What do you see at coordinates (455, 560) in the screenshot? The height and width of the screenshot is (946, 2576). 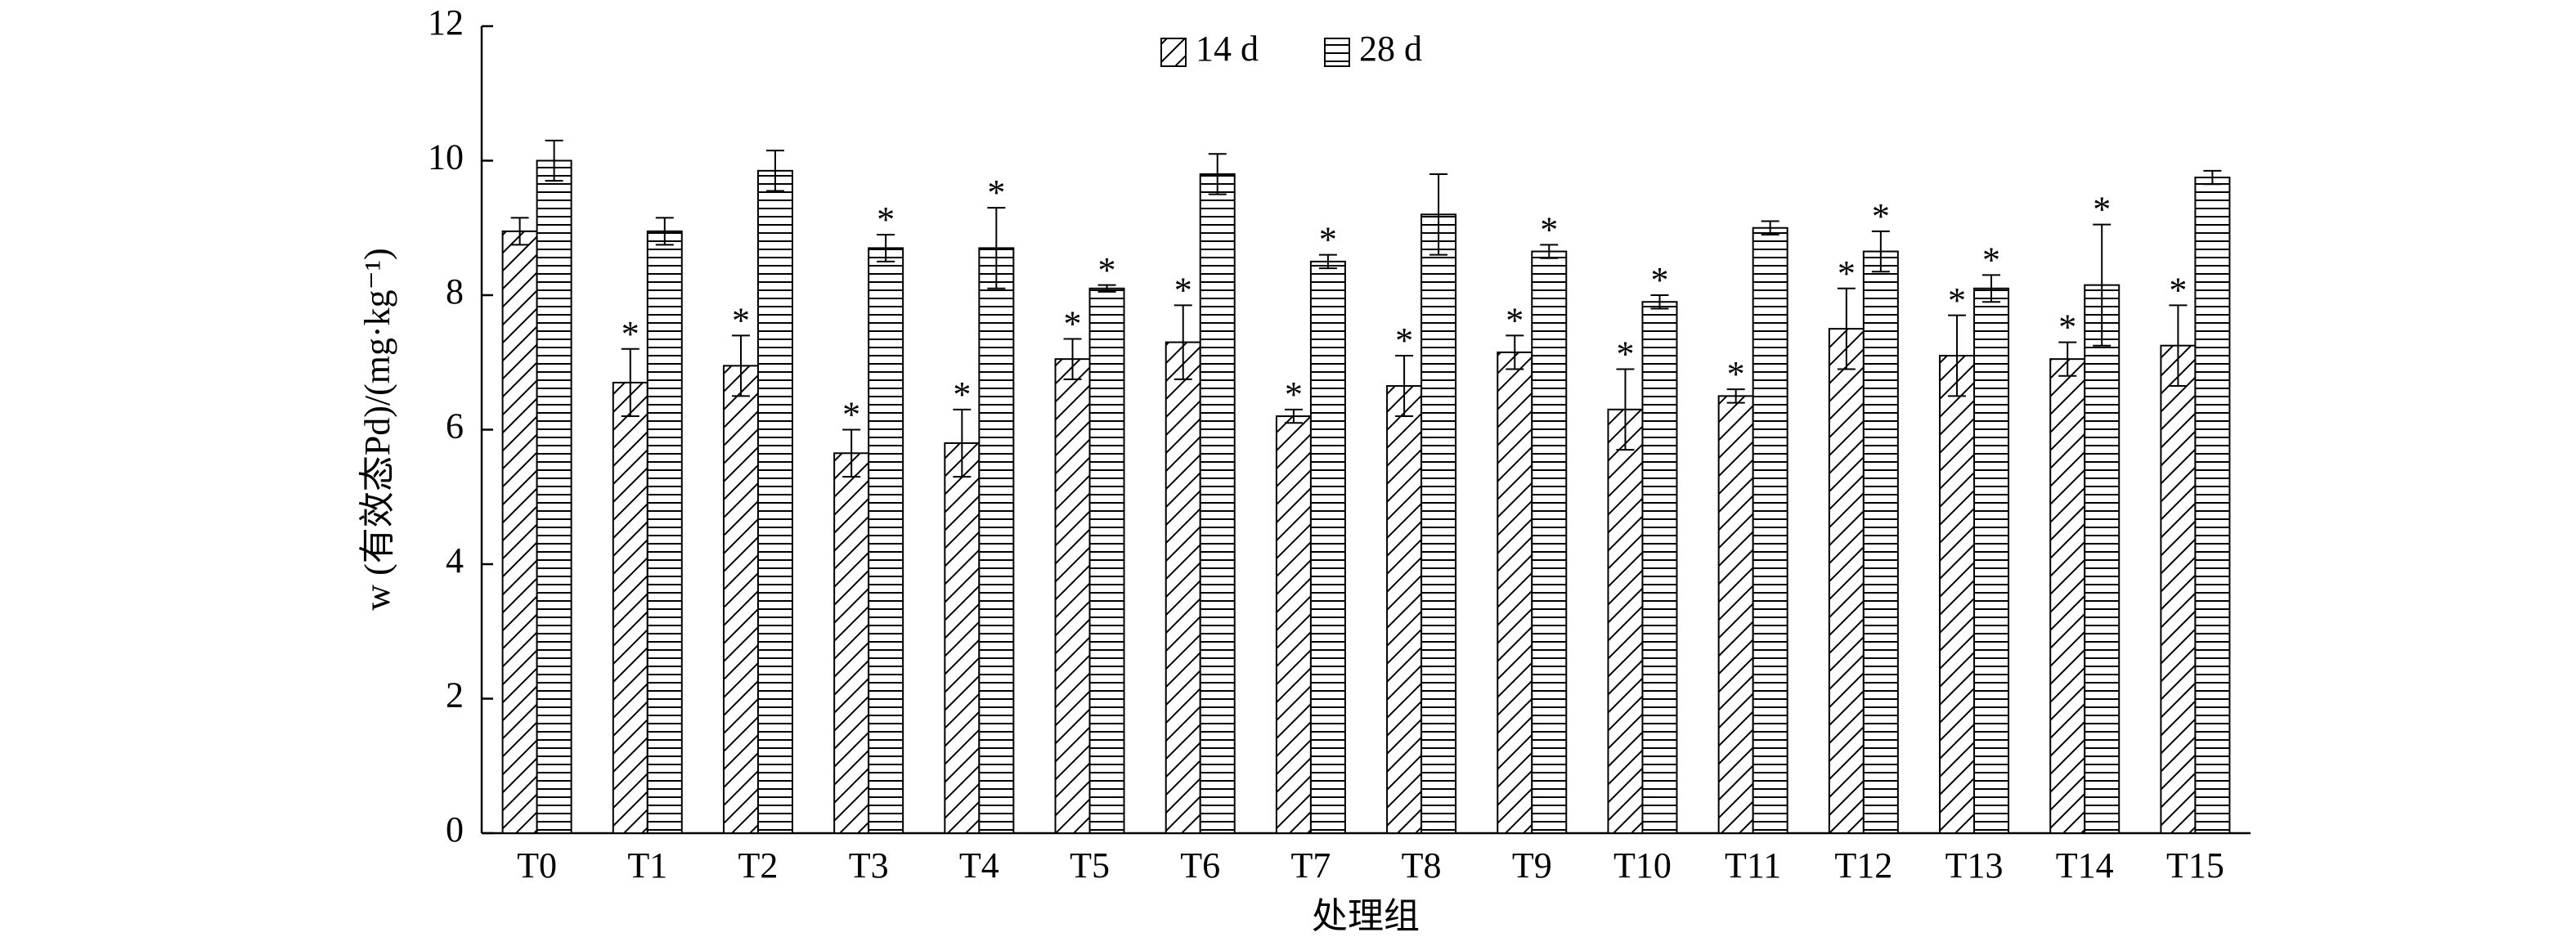 I see `y-tick-label: 4` at bounding box center [455, 560].